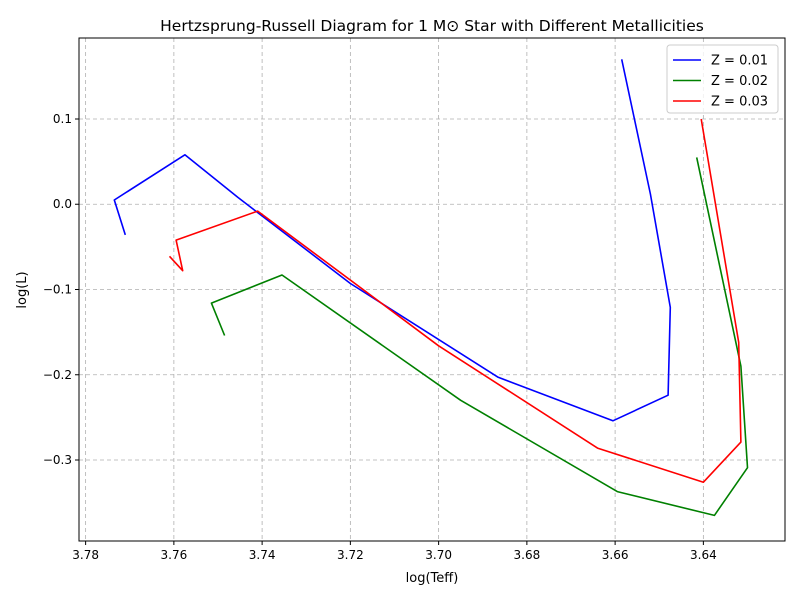 This screenshot has width=800, height=600. I want to click on x-tick-label: 3.70, so click(438, 555).